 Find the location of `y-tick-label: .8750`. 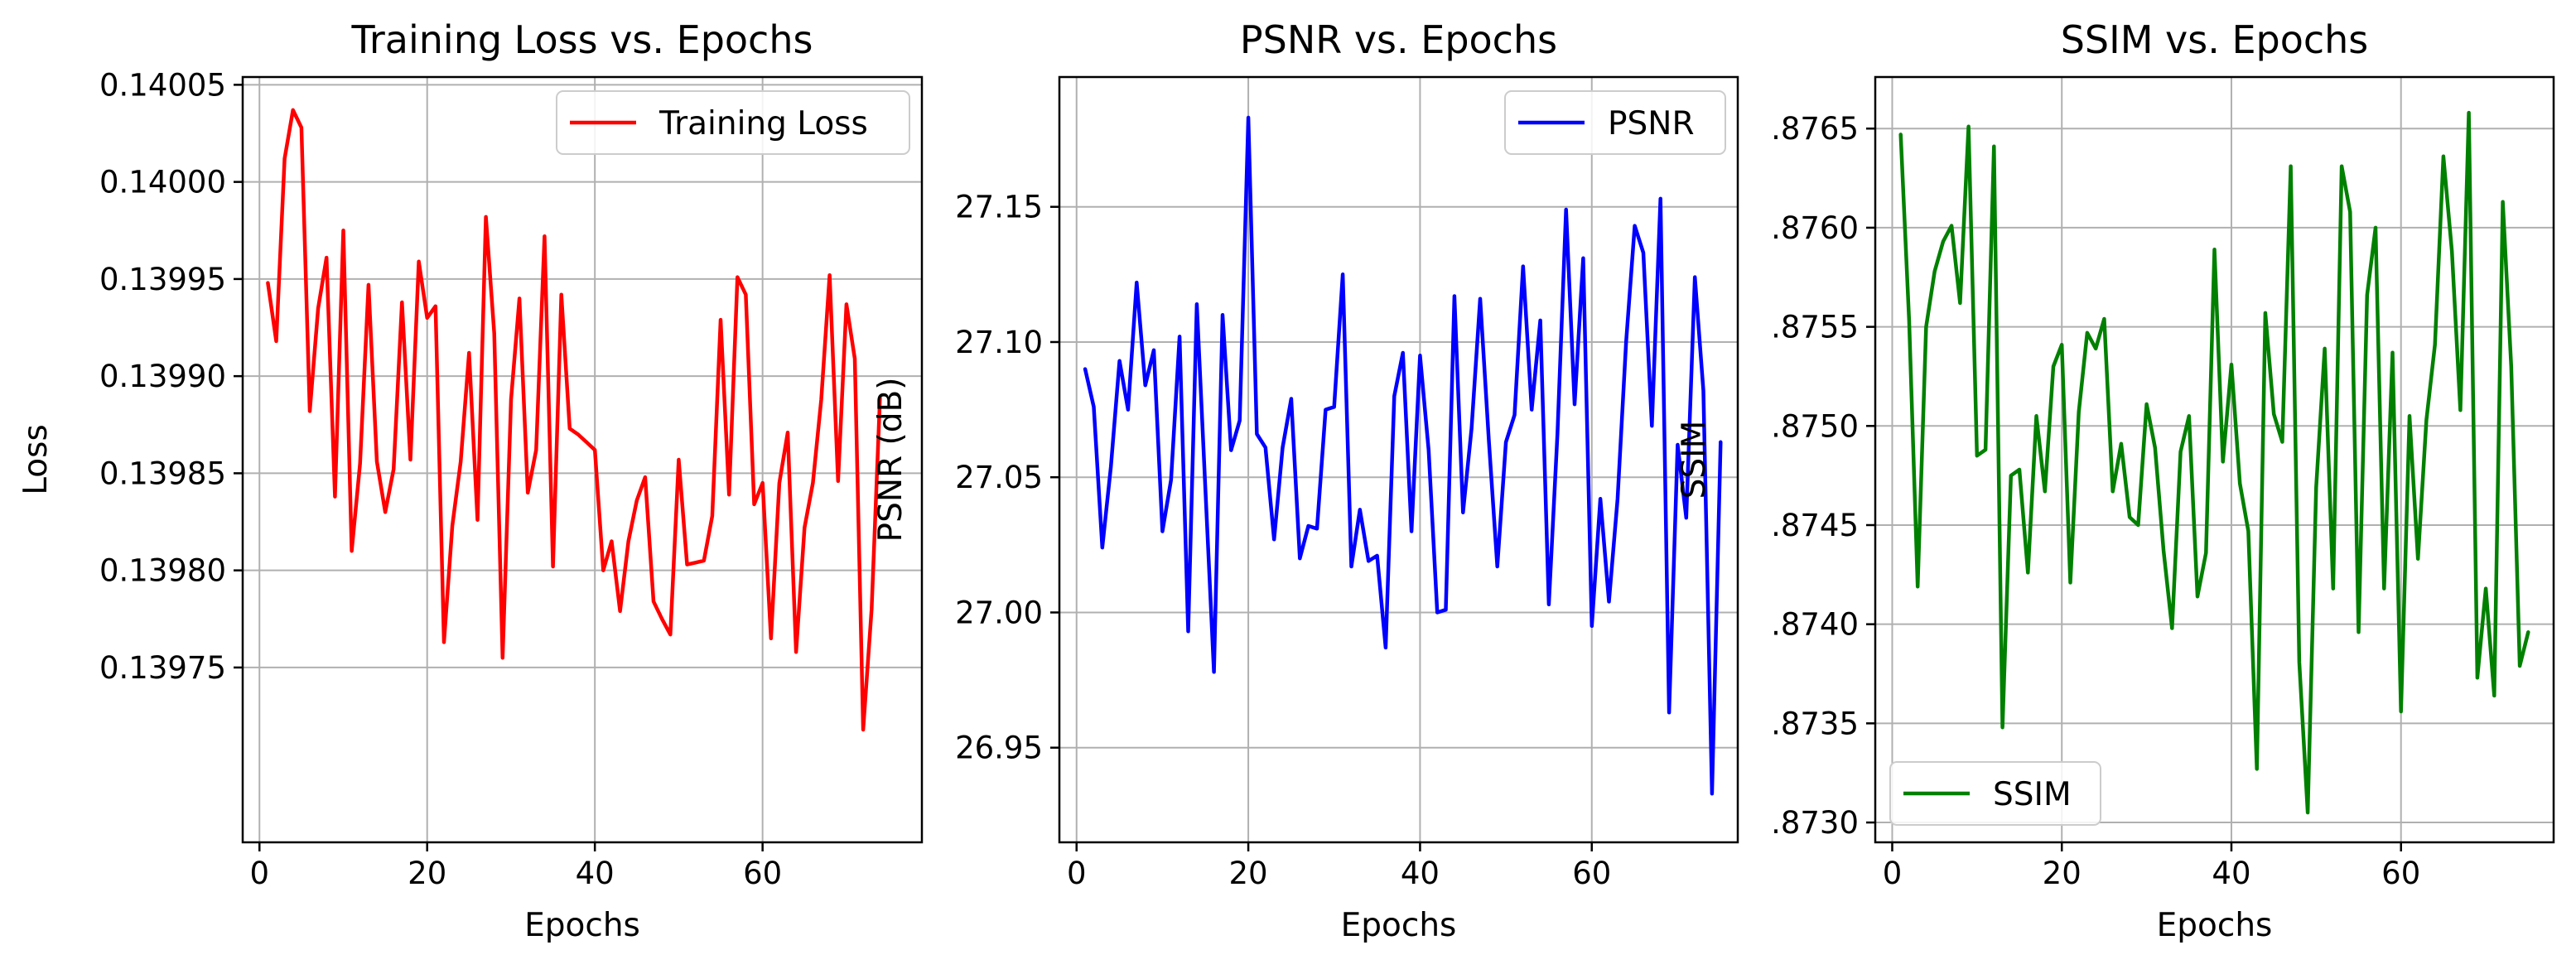

y-tick-label: .8750 is located at coordinates (1815, 426).